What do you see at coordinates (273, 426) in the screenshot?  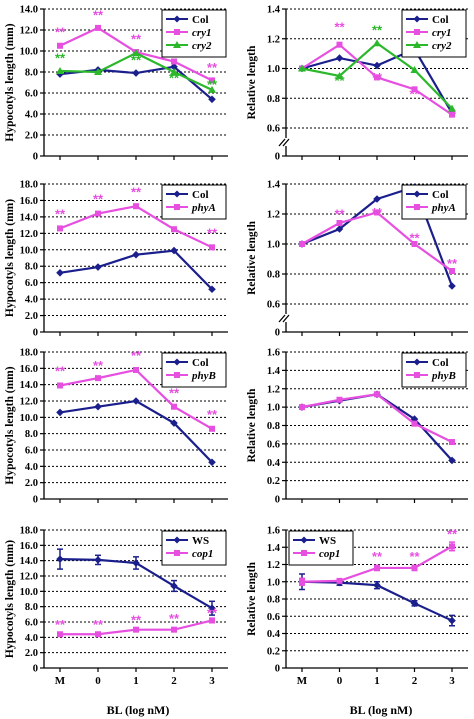 I see `y-tick-label: 0.8` at bounding box center [273, 426].